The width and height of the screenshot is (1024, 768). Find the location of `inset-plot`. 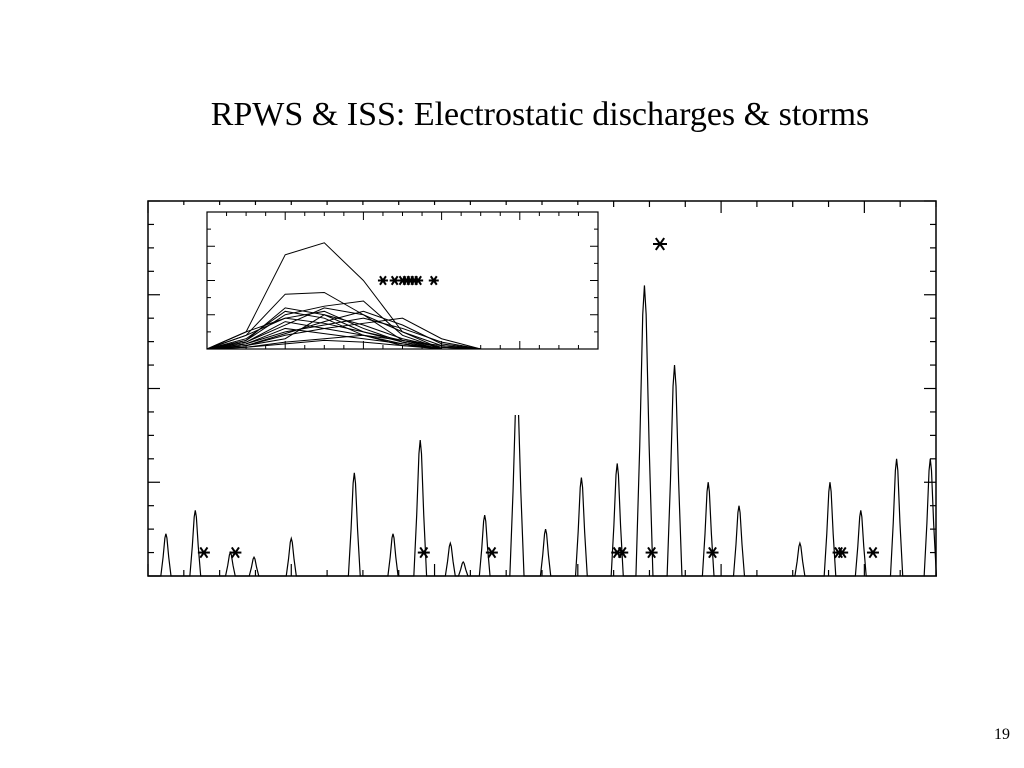

inset-plot is located at coordinates (395, 310).